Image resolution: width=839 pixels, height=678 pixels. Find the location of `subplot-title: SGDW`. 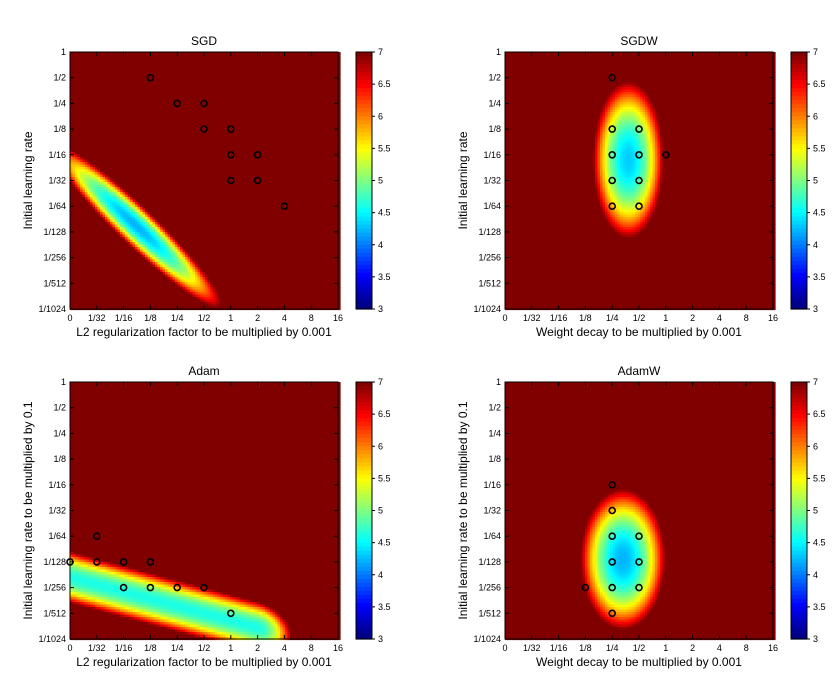

subplot-title: SGDW is located at coordinates (639, 41).